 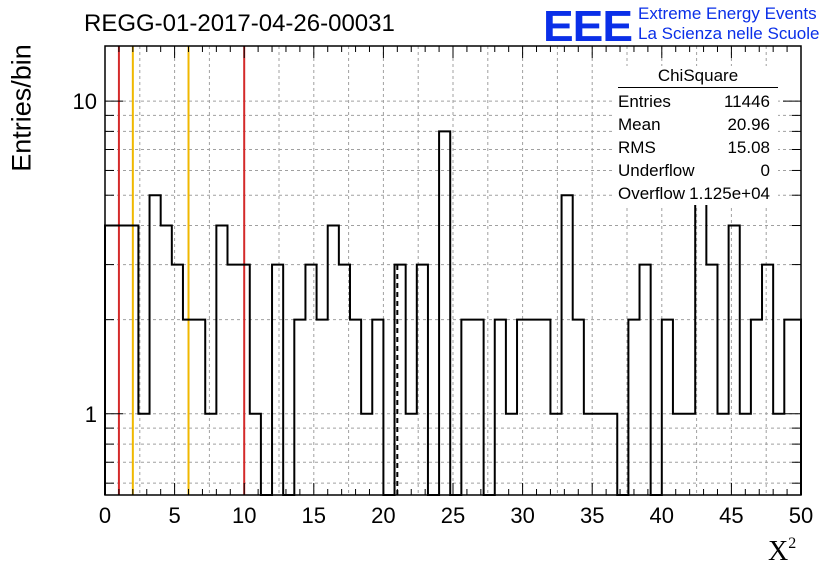 I want to click on x-tick-label: 15, so click(x=314, y=515).